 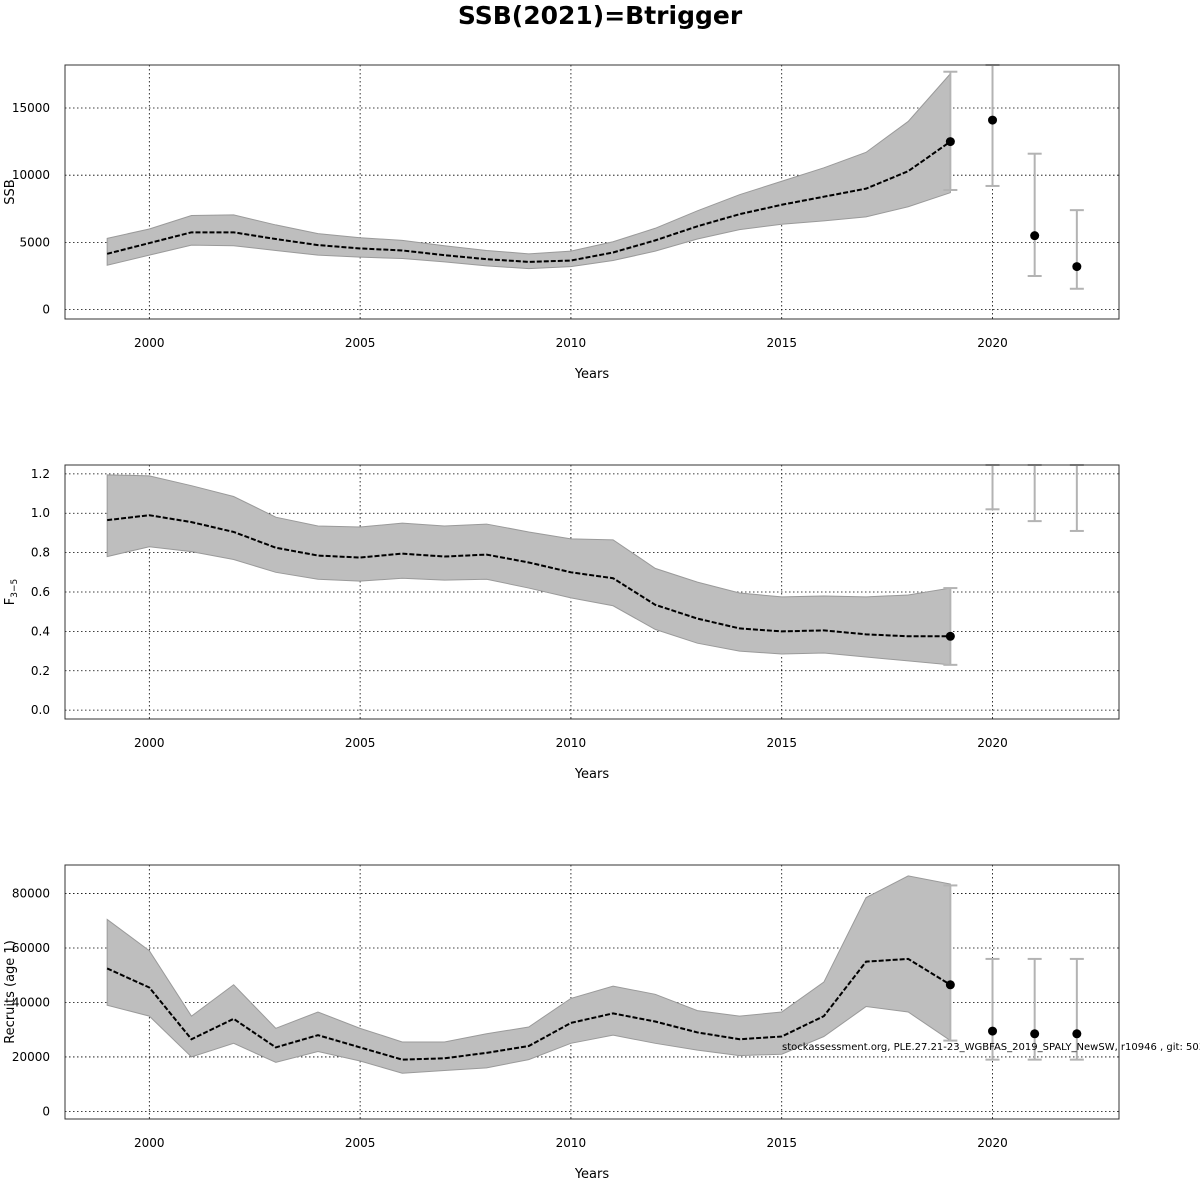 I want to click on y-tick-label: 0.4, so click(x=40, y=631).